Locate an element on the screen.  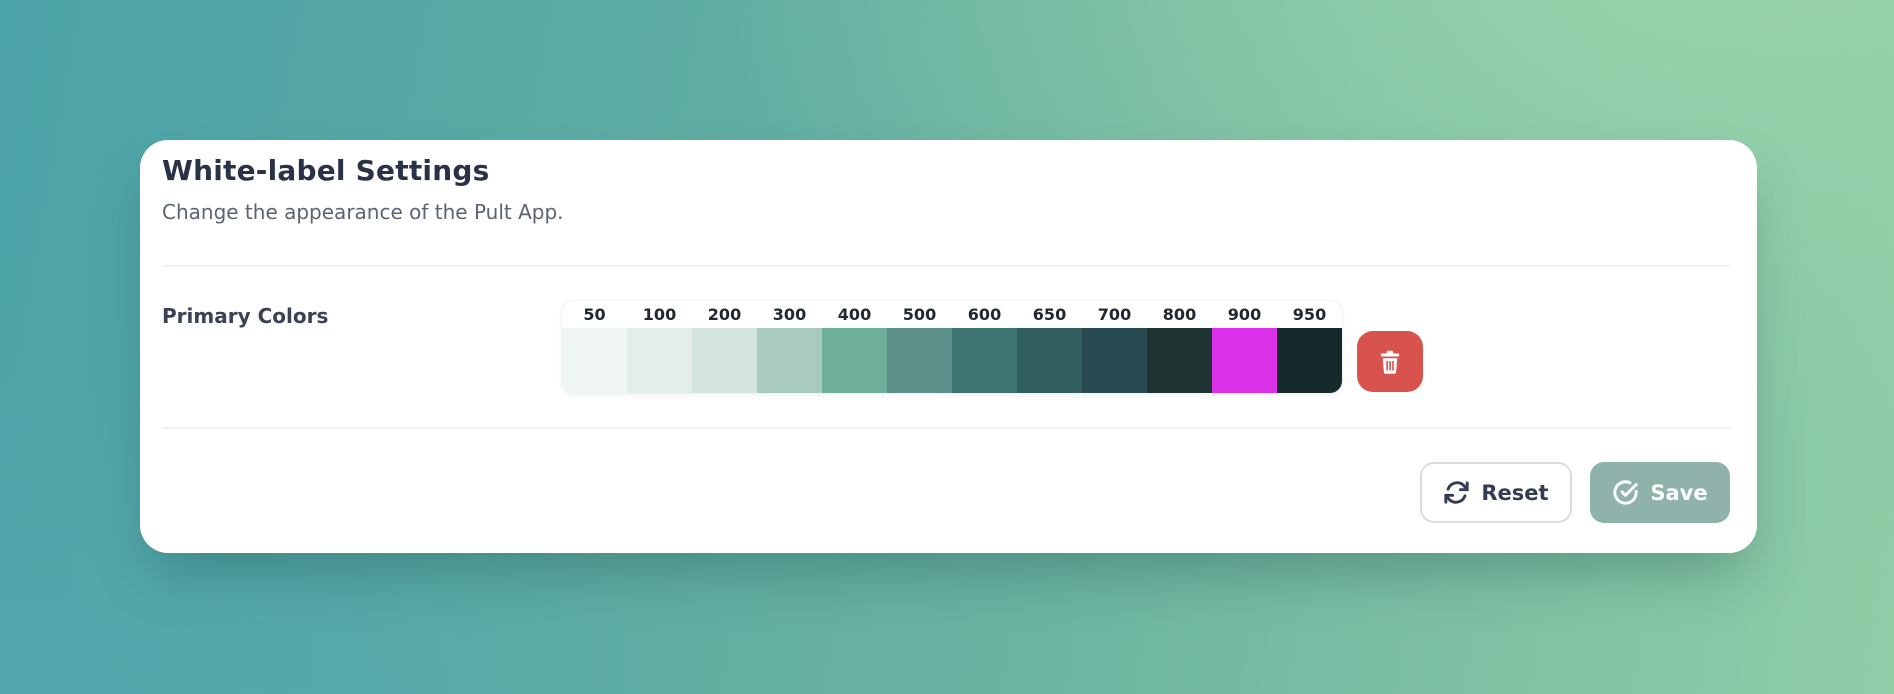
page-subtitle: Change the appearance of the Pult App. is located at coordinates (363, 212).